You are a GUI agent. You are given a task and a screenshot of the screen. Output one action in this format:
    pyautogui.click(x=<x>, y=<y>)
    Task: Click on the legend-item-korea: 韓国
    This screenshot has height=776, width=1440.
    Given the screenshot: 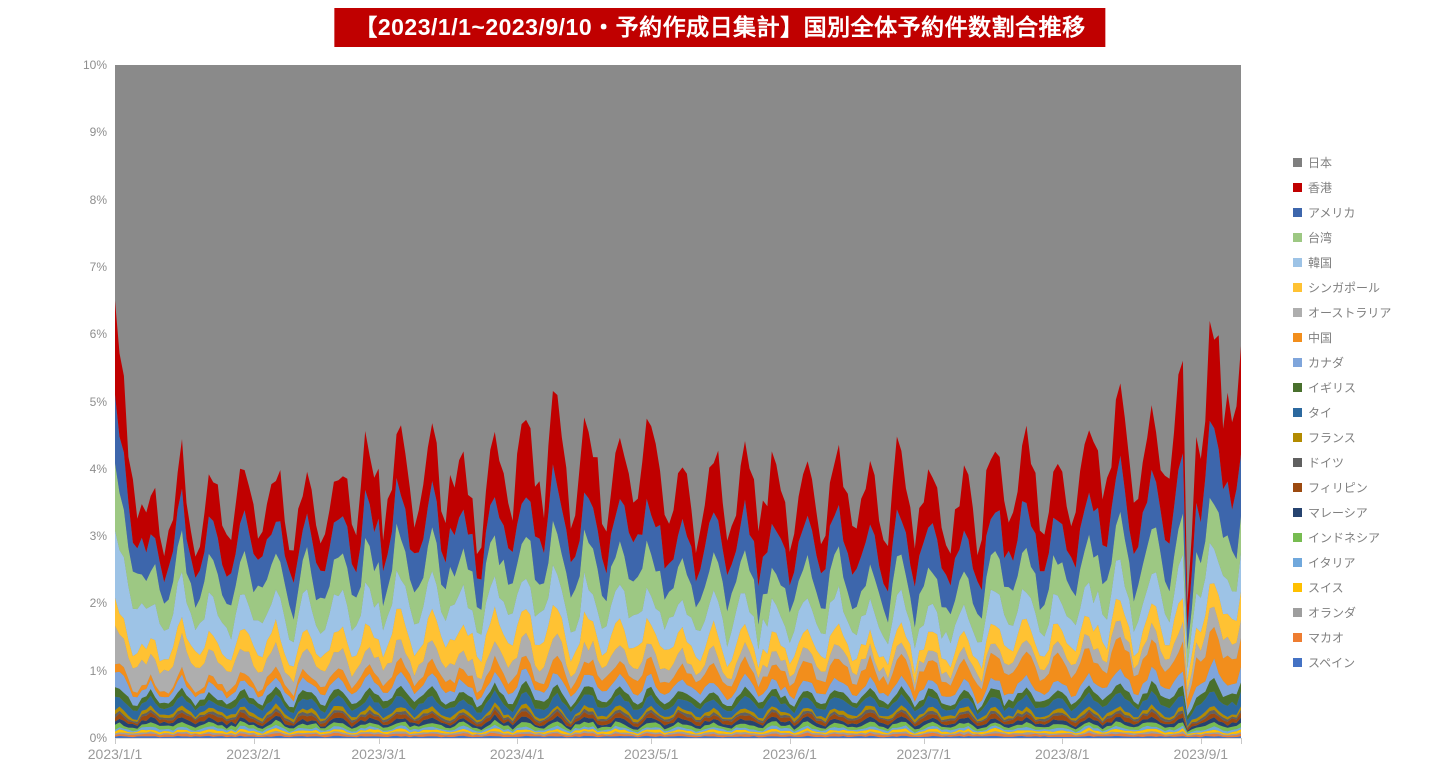 What is the action you would take?
    pyautogui.click(x=1342, y=262)
    